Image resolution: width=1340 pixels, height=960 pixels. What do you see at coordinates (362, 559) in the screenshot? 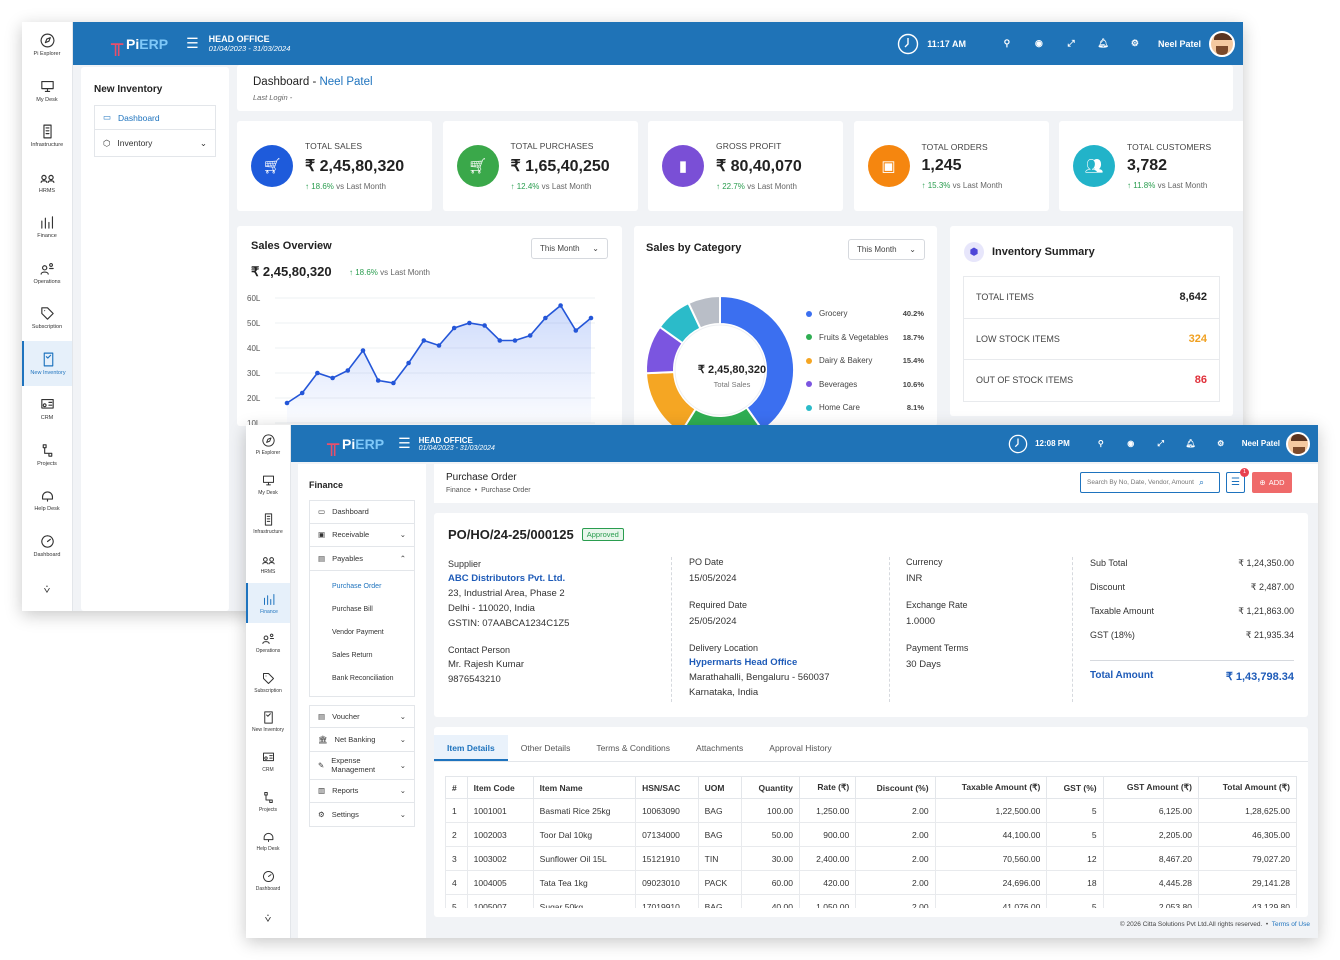
I see `side-item-payables: ▤ Payables ⌃` at bounding box center [362, 559].